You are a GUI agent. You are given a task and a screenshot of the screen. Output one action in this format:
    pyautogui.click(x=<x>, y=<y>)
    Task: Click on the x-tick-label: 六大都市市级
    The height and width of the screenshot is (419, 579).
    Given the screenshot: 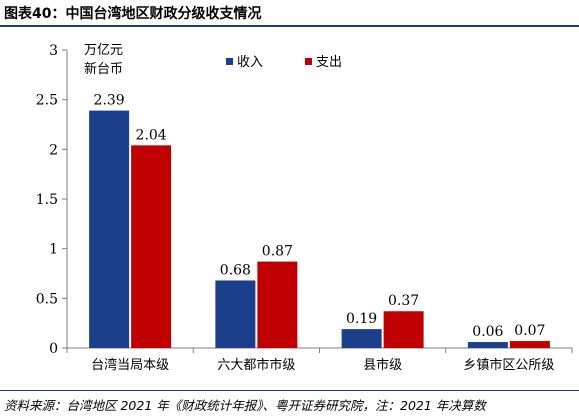 What is the action you would take?
    pyautogui.click(x=256, y=365)
    